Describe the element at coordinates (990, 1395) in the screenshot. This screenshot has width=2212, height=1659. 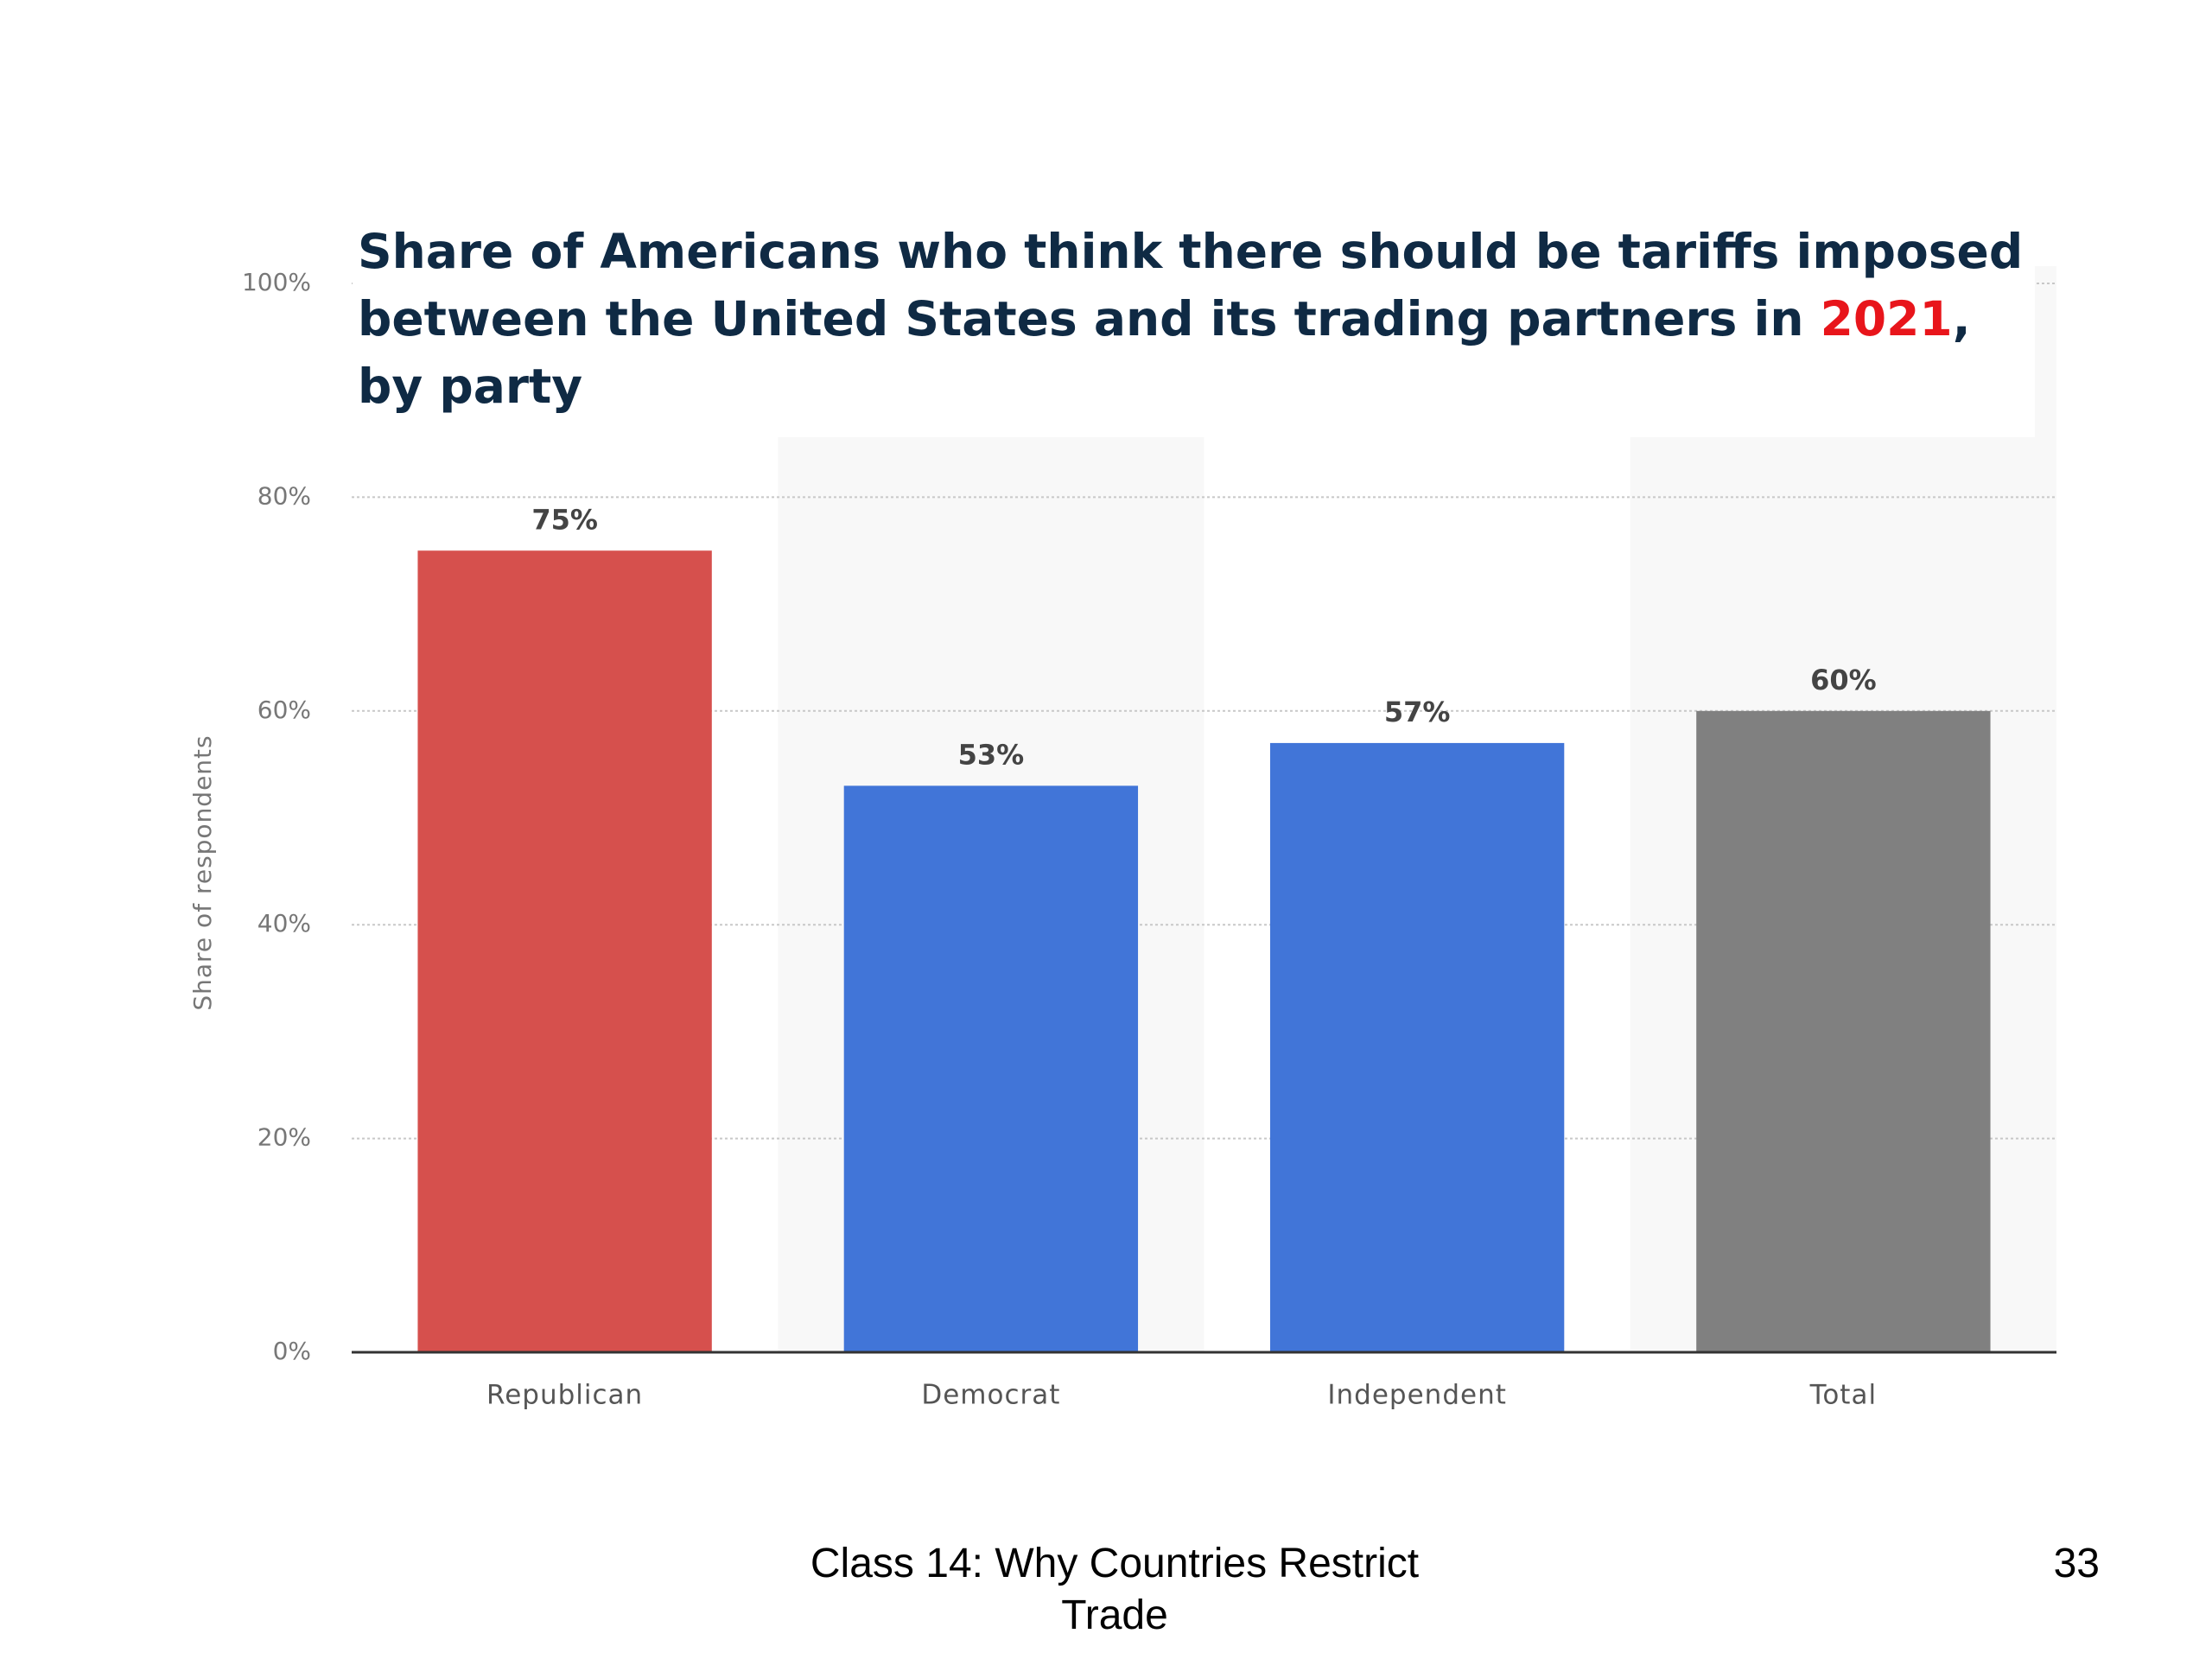
I see `x-tick-label: Democrat` at that location.